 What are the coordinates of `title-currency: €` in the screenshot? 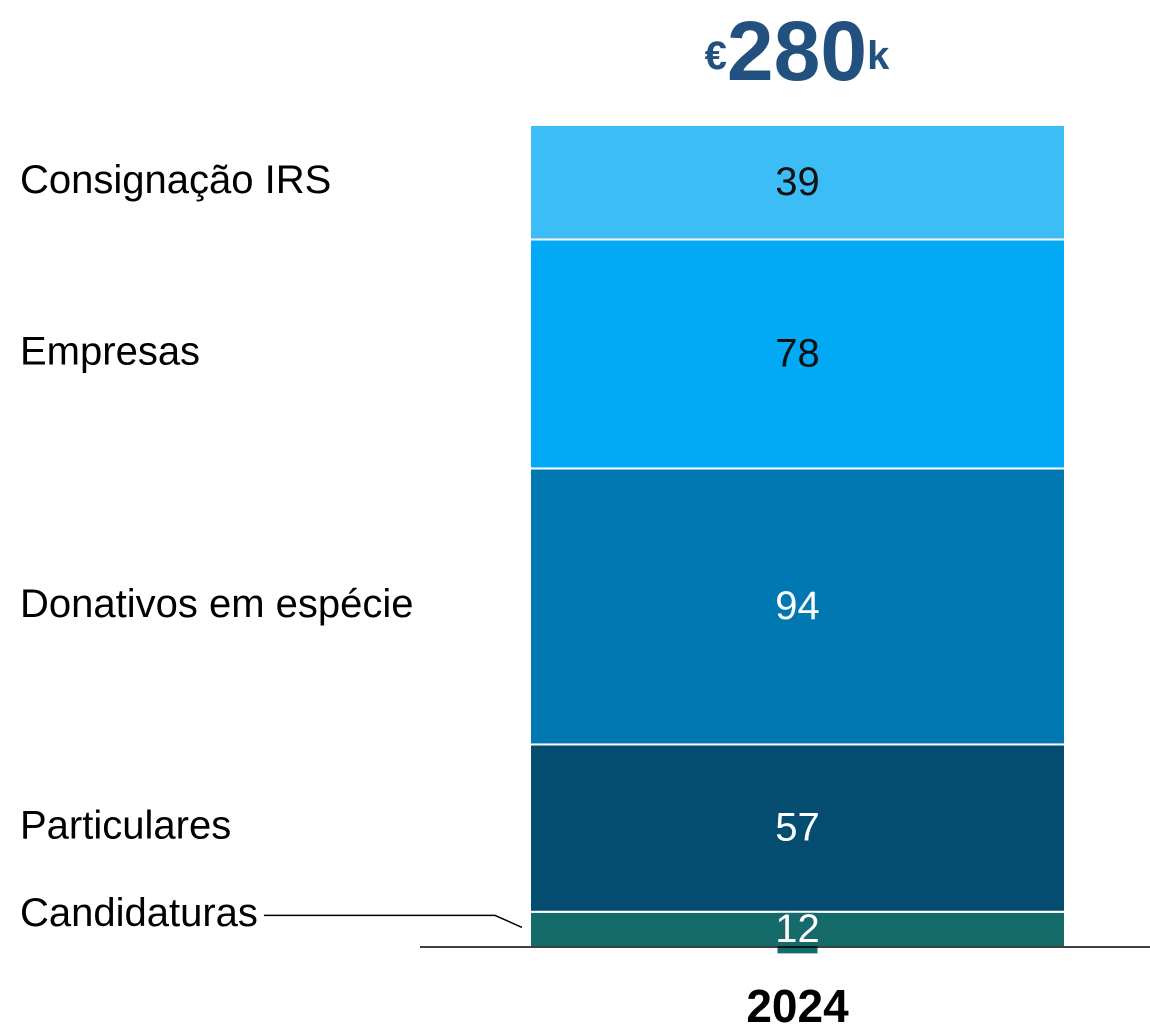 It's located at (716, 56).